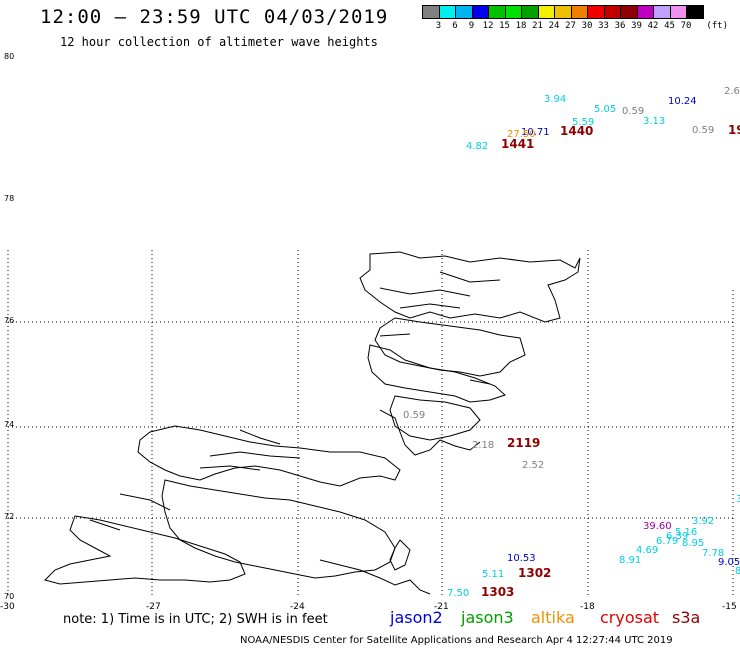  What do you see at coordinates (603, 26) in the screenshot?
I see `color-legend-label: 33` at bounding box center [603, 26].